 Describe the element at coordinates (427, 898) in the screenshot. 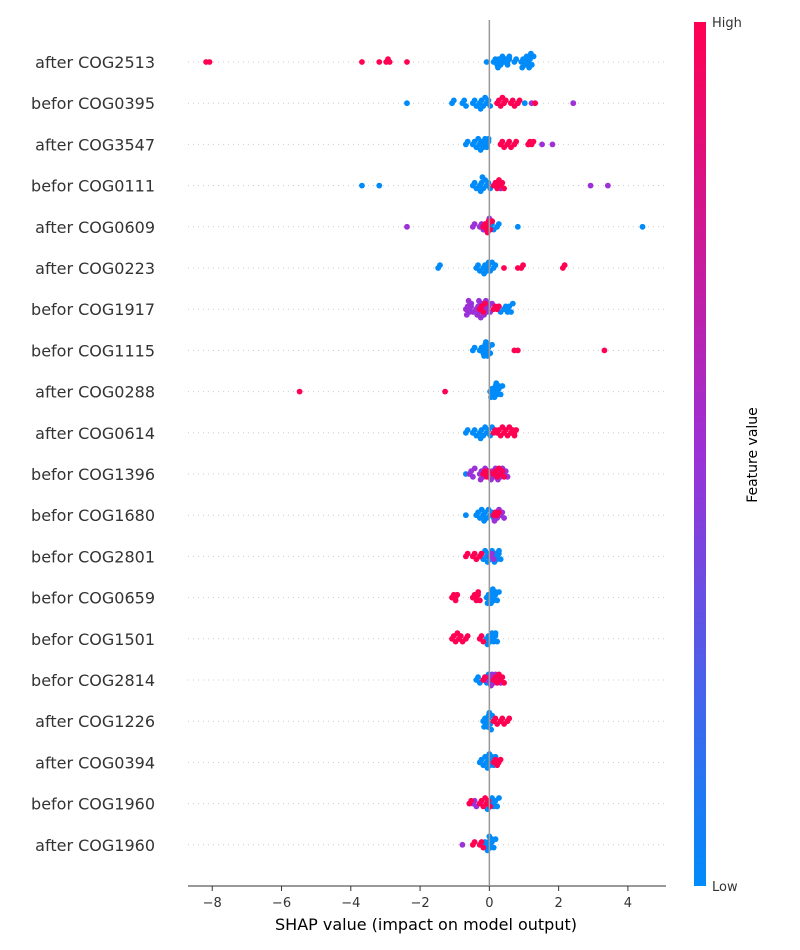

I see `x-axis: −8 −6 −4 −2 0 2 4` at that location.